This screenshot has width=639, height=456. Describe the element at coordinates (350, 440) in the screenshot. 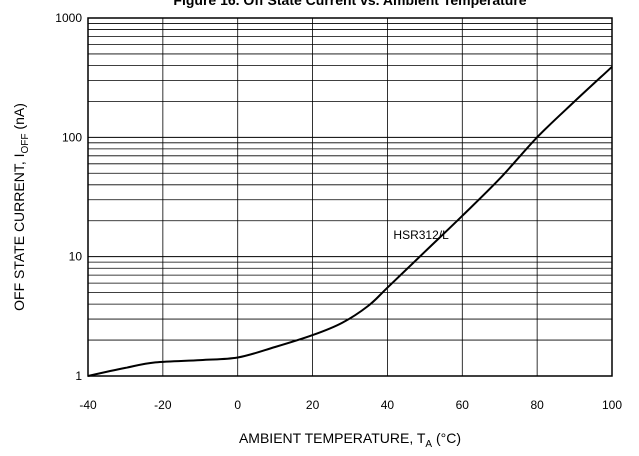

I see `x-axis-title: AMBIENT TEMPERATURE, TA (°C)` at that location.